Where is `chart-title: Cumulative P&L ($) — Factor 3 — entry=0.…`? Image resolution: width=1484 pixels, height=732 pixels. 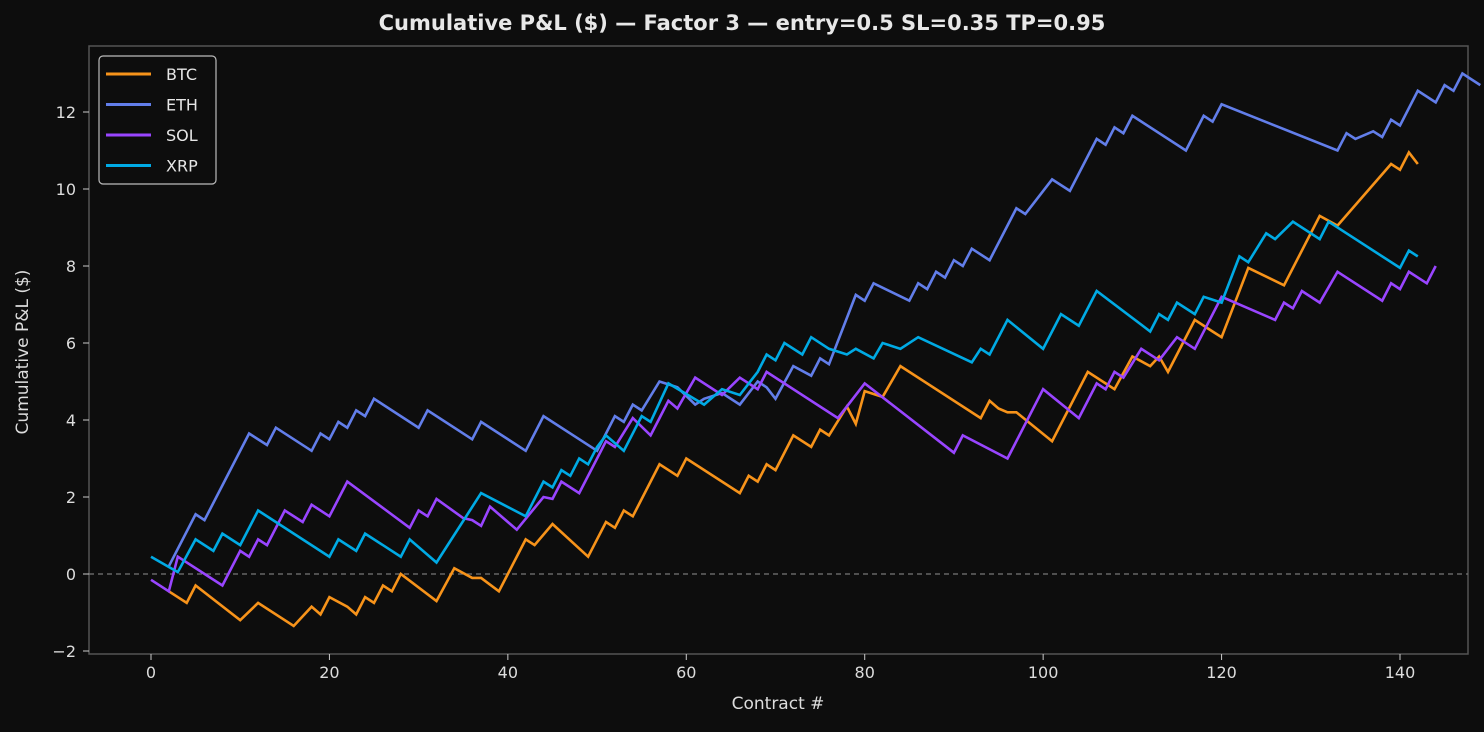 chart-title: Cumulative P&L ($) — Factor 3 — entry=0.… is located at coordinates (742, 23).